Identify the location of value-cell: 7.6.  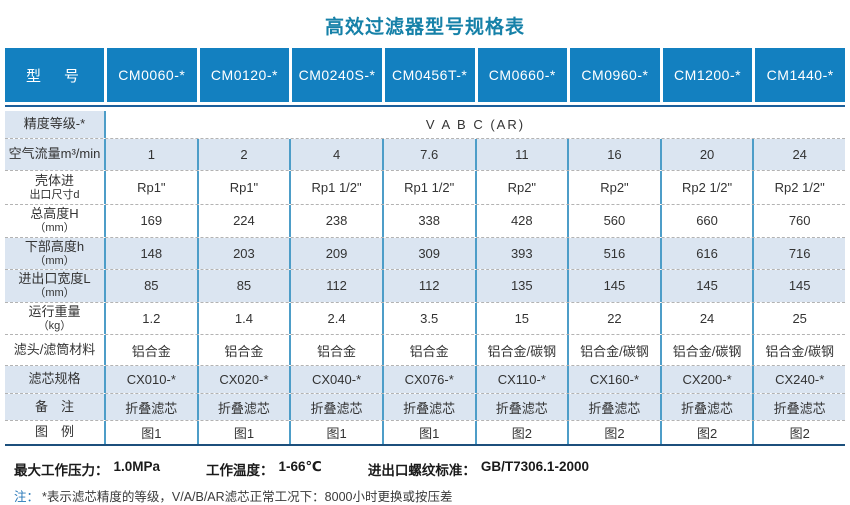
(428, 154).